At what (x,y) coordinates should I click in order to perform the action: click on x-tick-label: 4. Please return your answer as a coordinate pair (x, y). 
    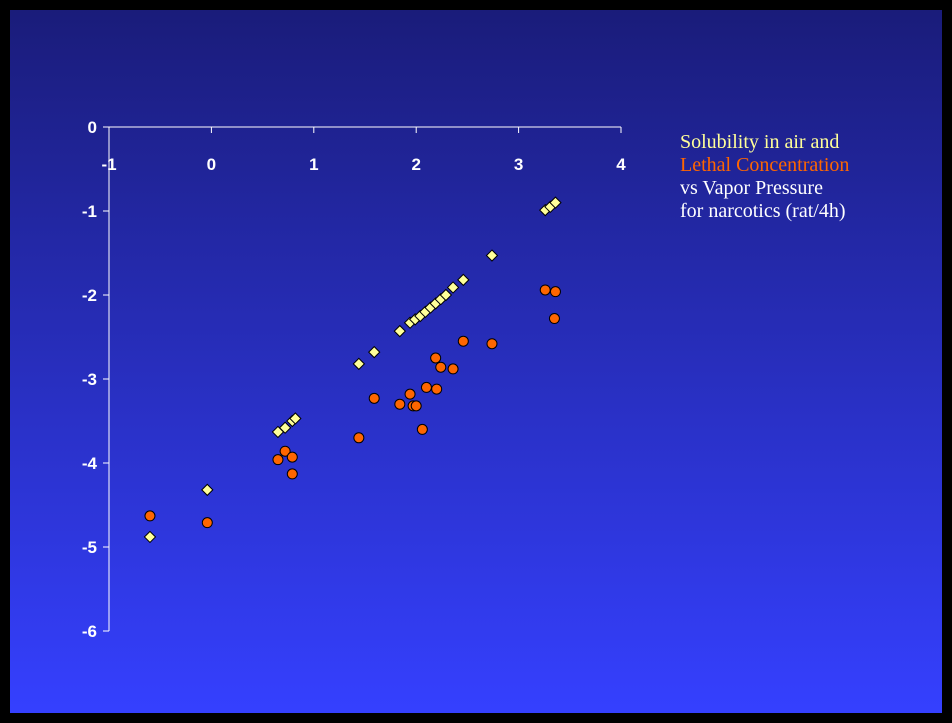
    Looking at the image, I should click on (621, 164).